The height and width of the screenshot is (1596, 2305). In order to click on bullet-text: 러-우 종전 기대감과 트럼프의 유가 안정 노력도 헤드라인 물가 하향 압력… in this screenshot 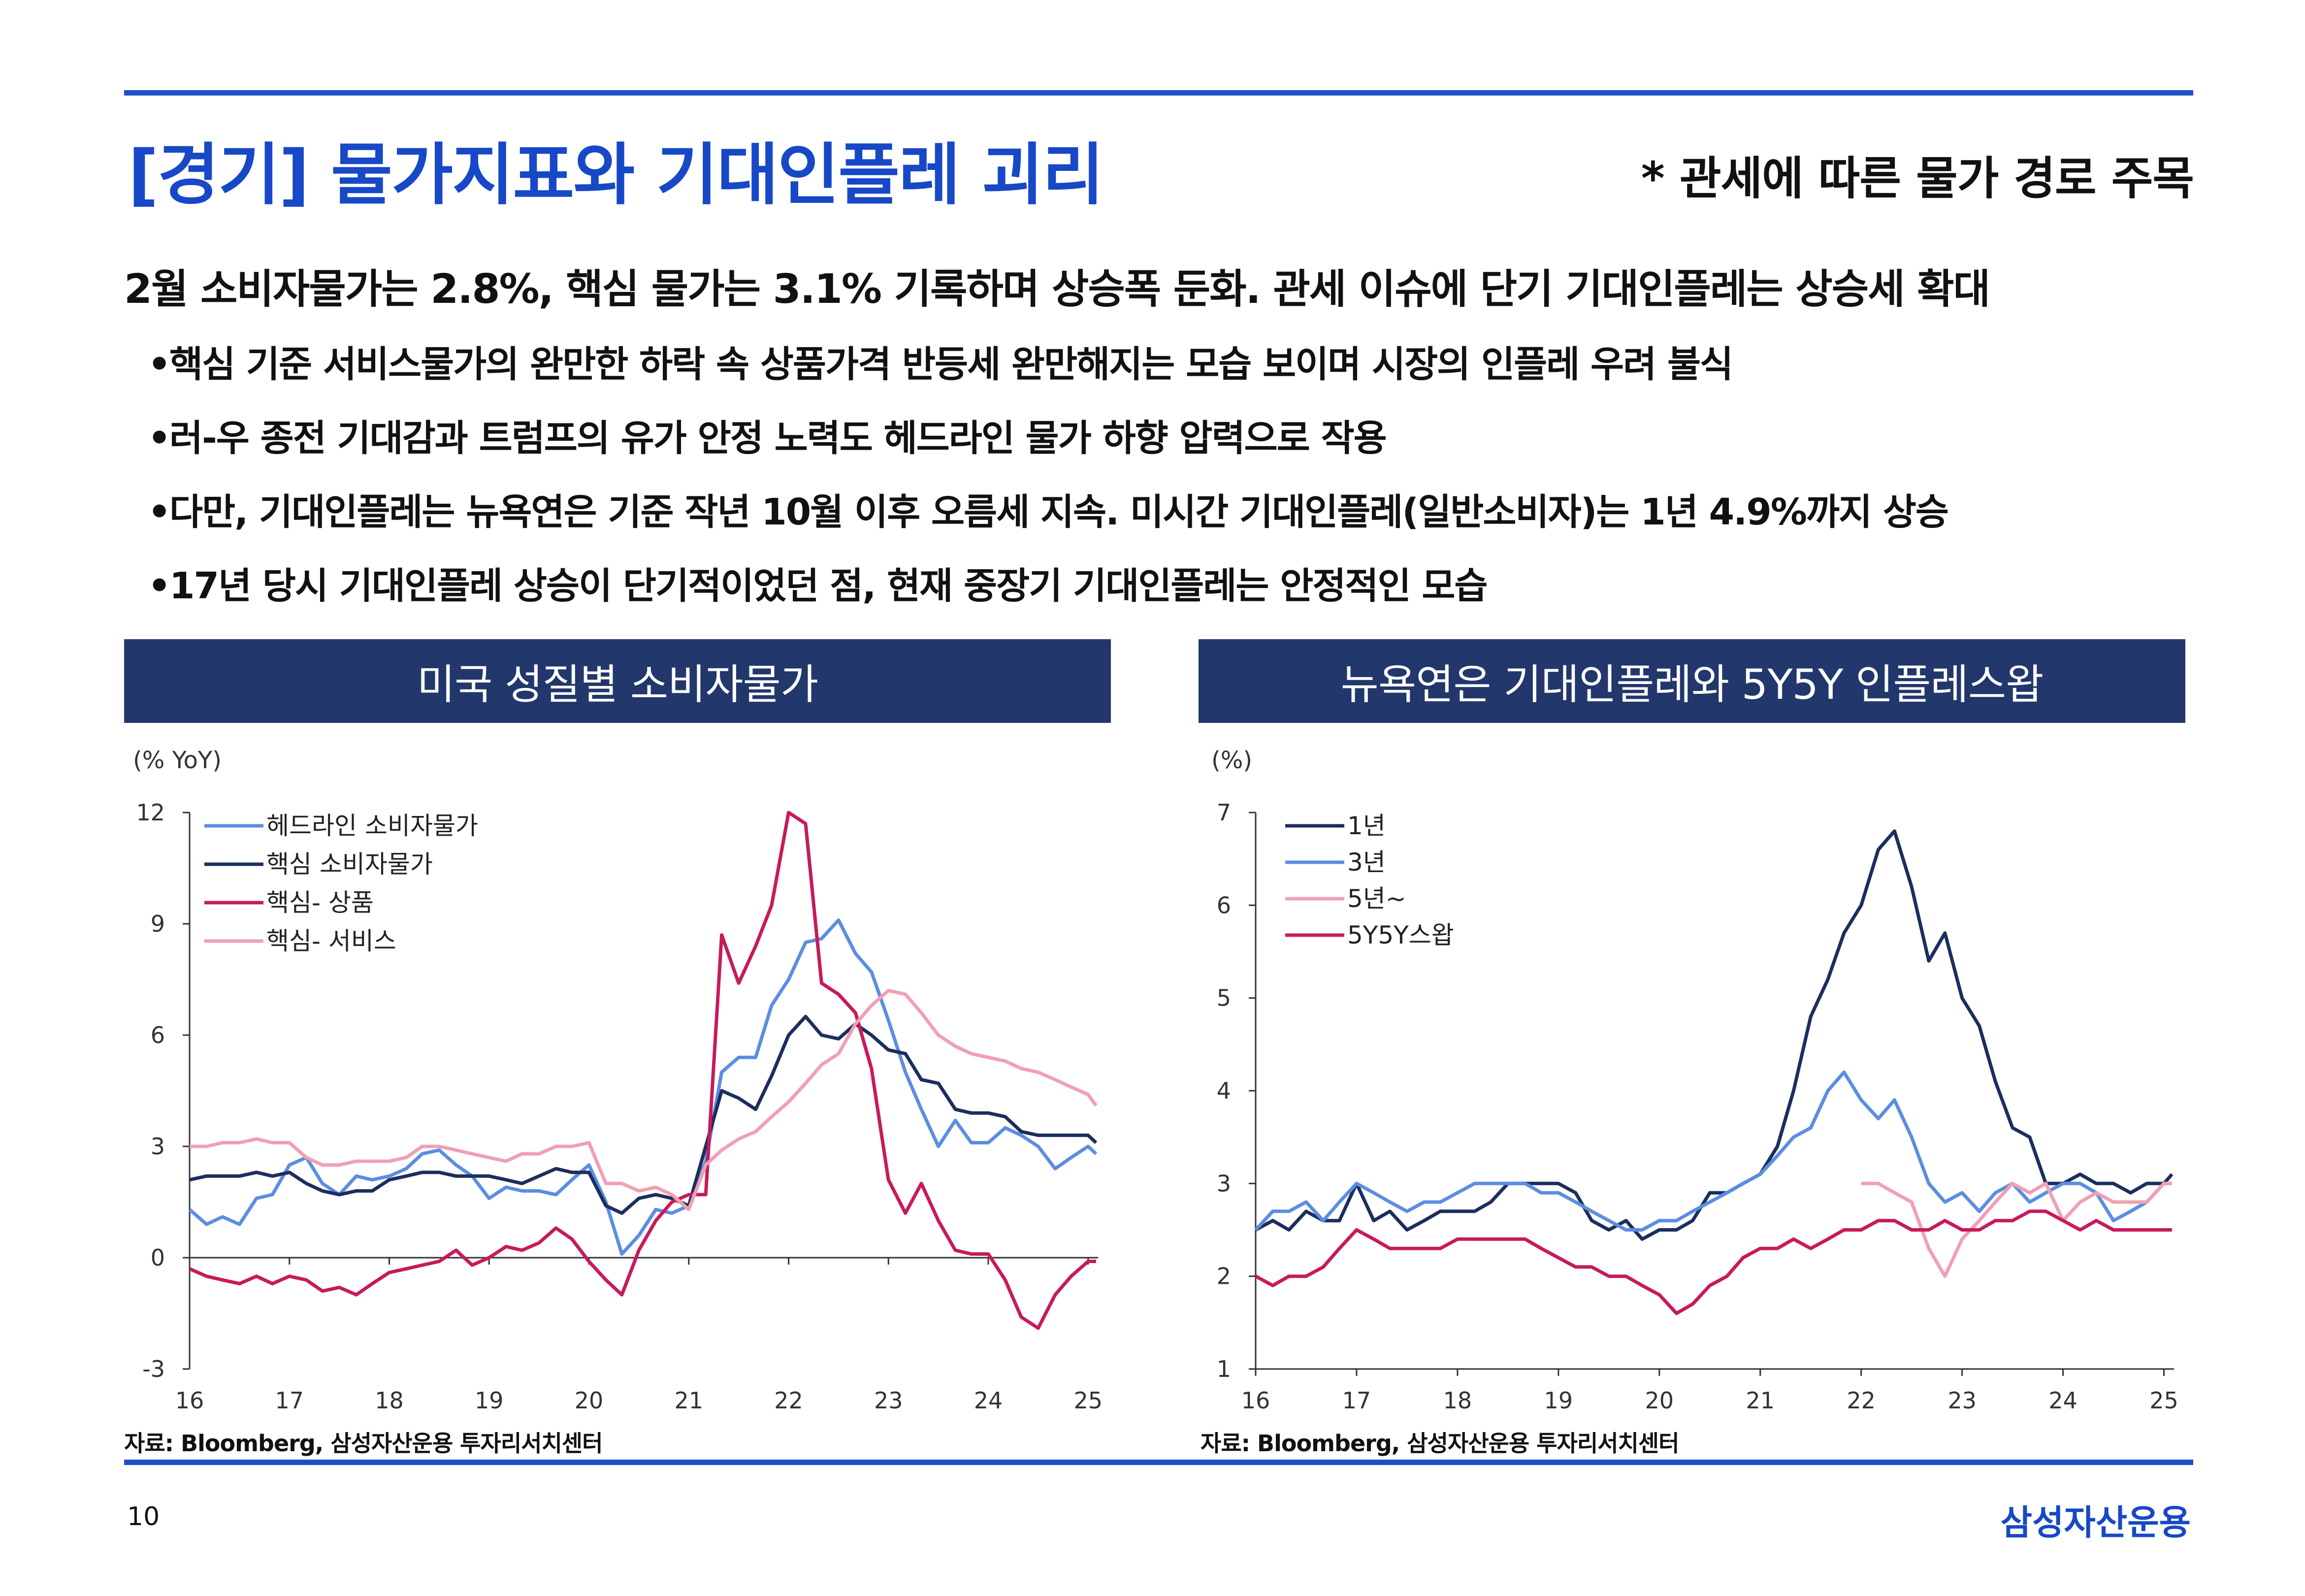, I will do `click(778, 438)`.